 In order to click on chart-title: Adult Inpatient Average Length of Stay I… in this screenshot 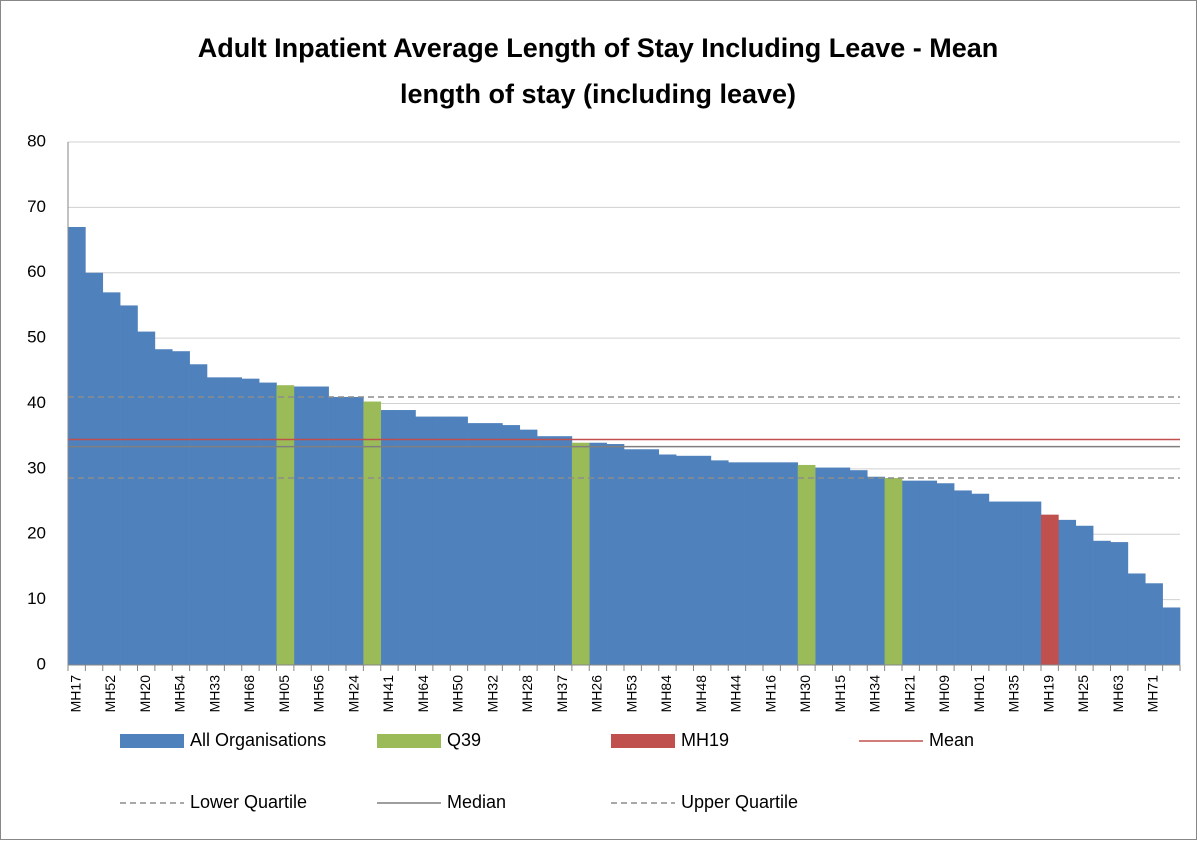, I will do `click(598, 48)`.